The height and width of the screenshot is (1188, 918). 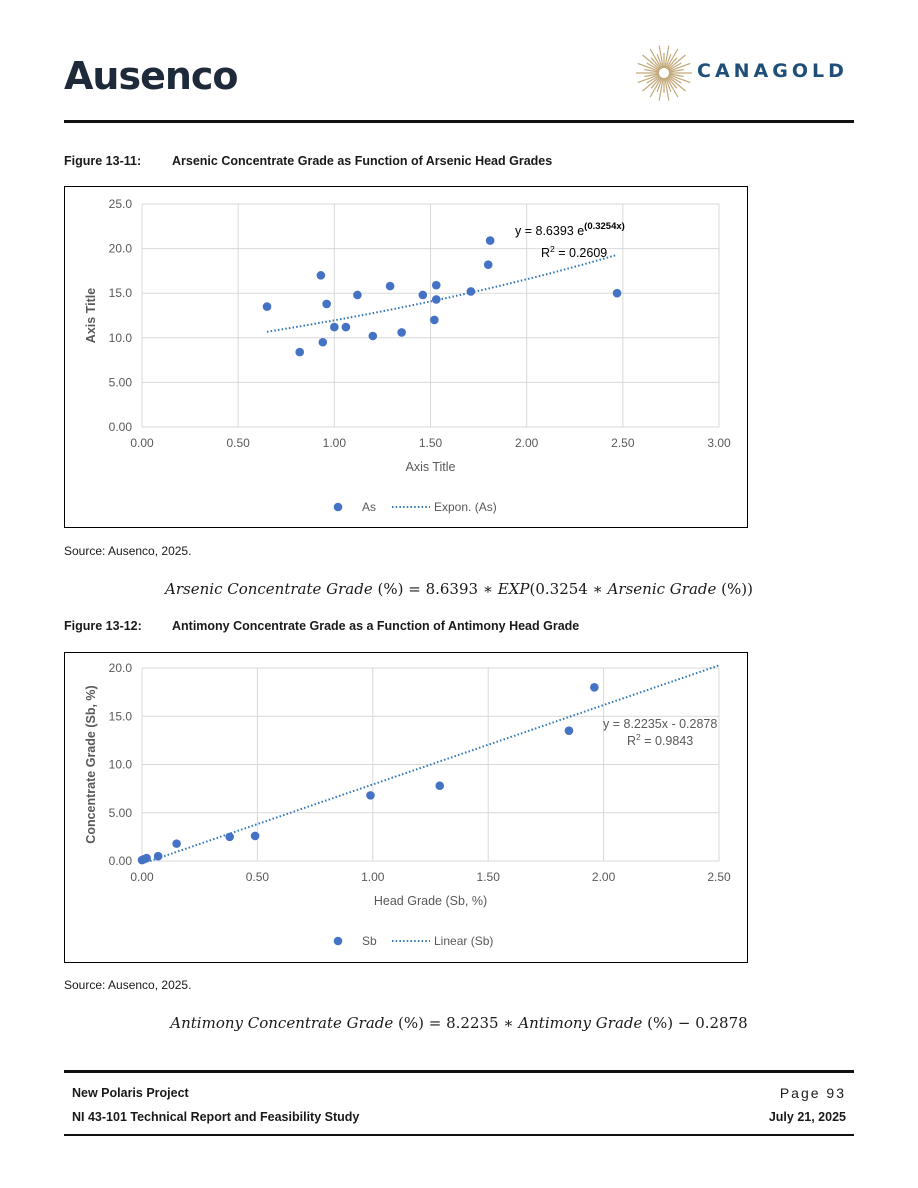 What do you see at coordinates (549, 231) in the screenshot?
I see `trendline-equation-base: y = 8.6393 e` at bounding box center [549, 231].